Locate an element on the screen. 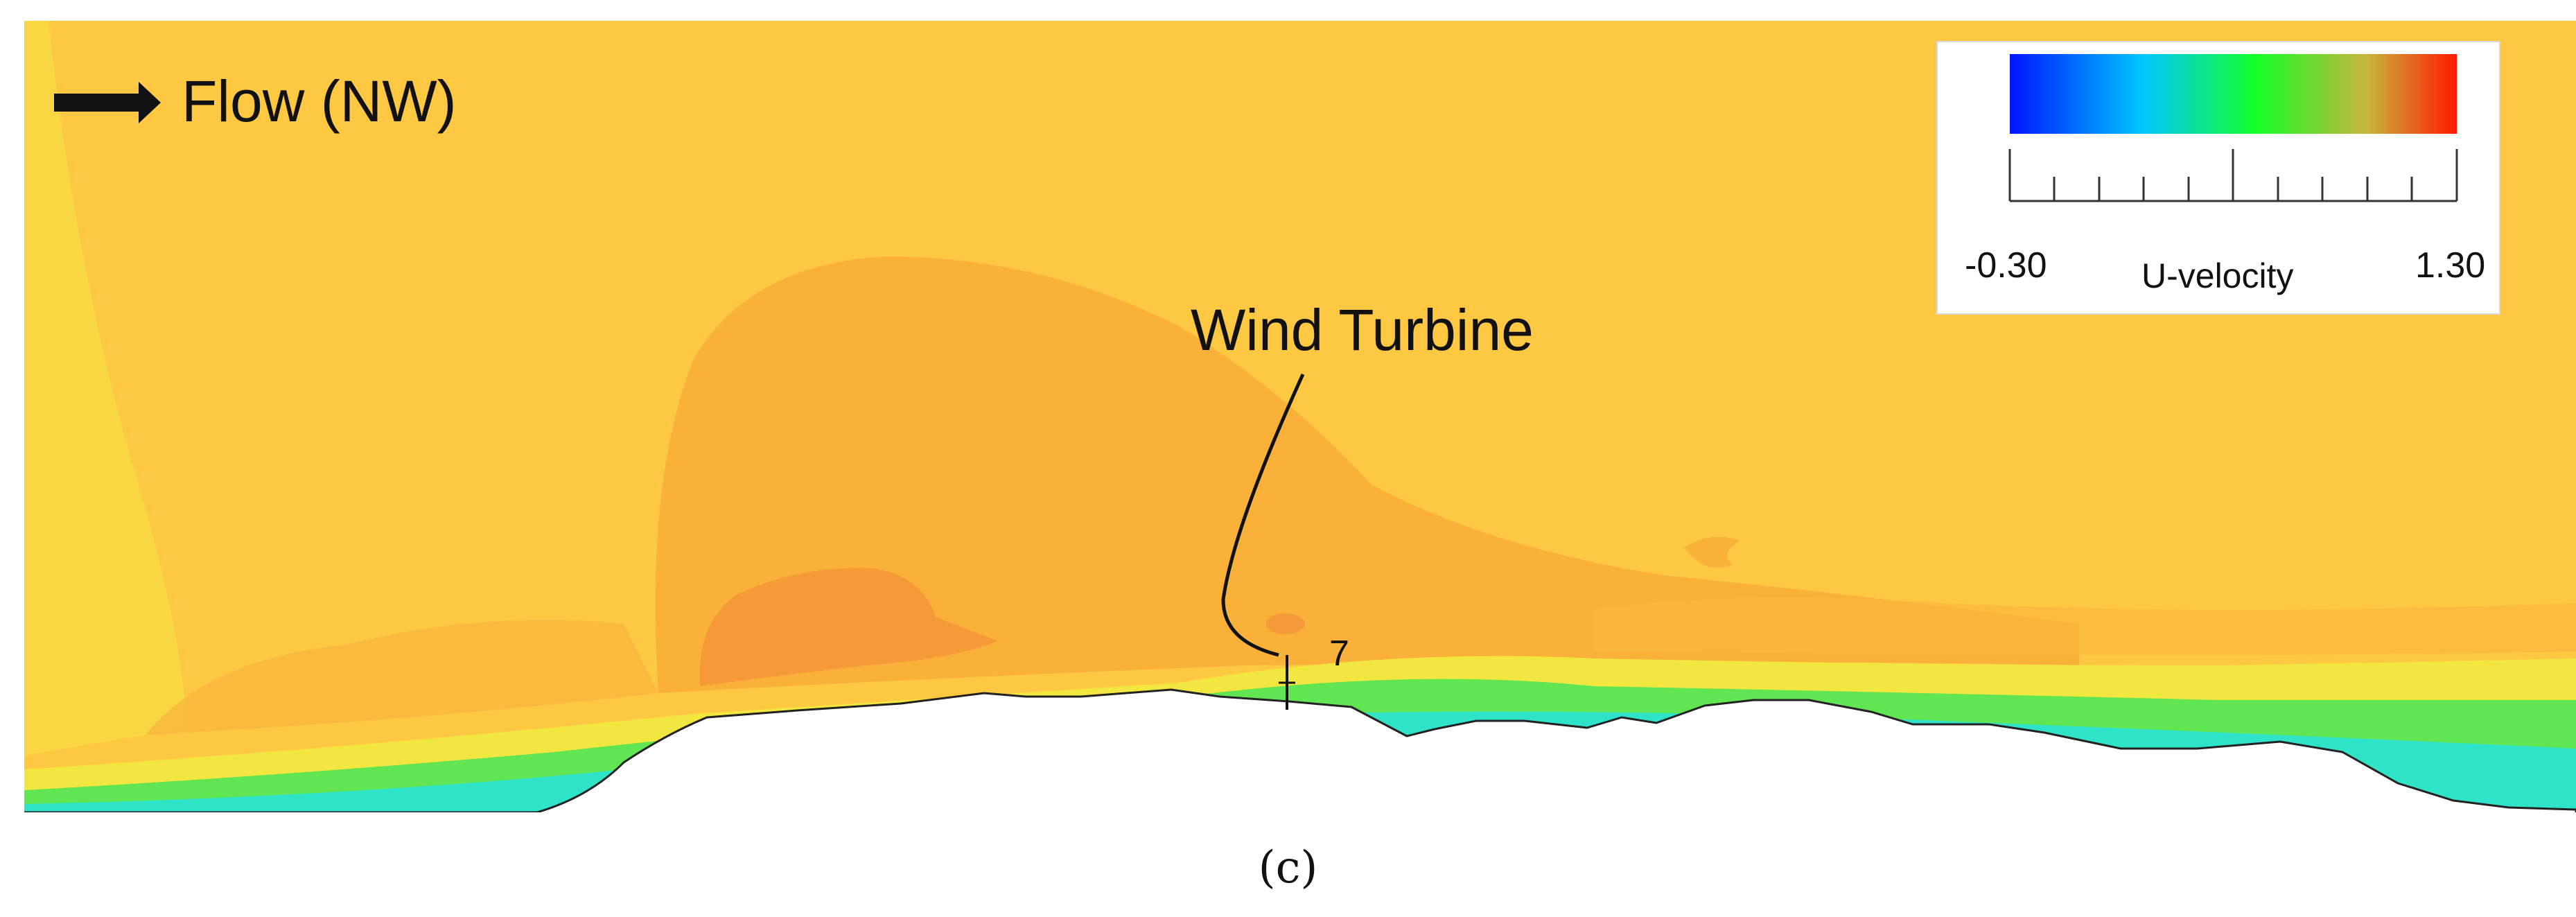  flow-arrow-icon is located at coordinates (107, 102).